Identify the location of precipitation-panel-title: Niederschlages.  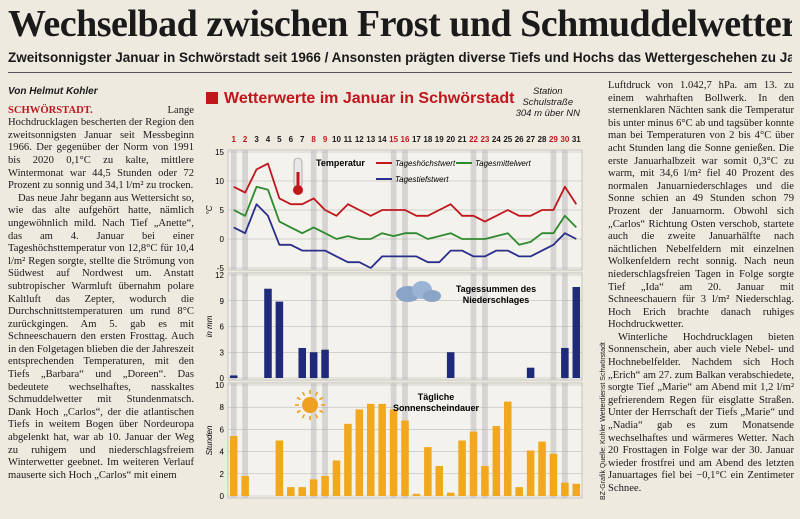
(496, 300).